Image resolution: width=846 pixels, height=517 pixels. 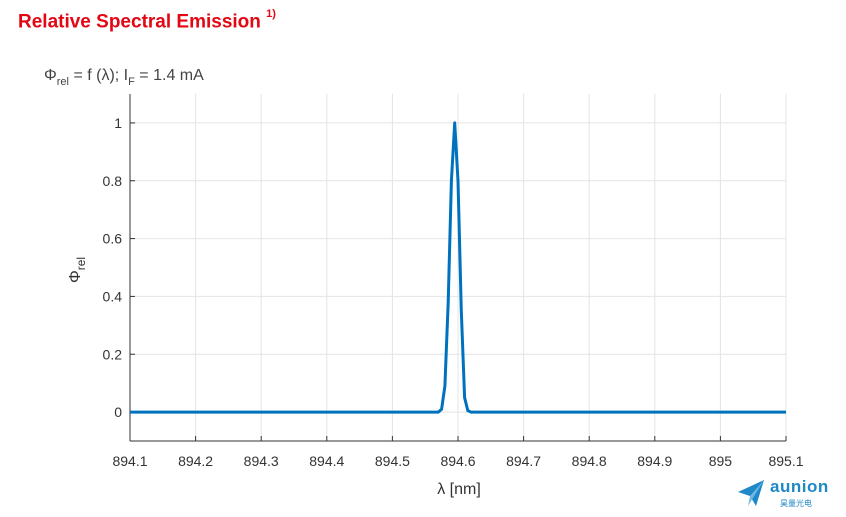 What do you see at coordinates (169, 75) in the screenshot?
I see `chart-title-end: = 1.4 mA` at bounding box center [169, 75].